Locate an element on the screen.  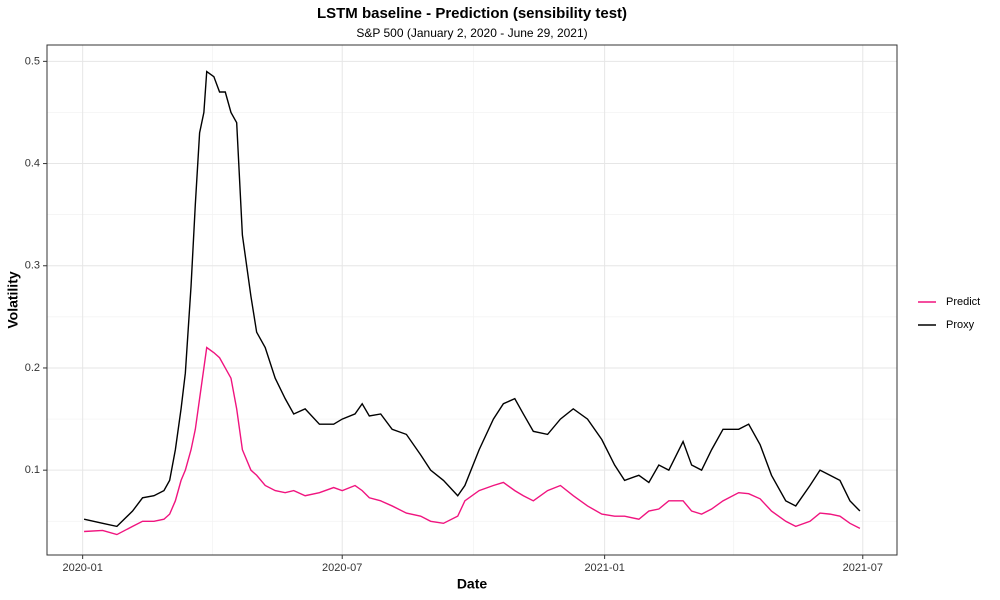
y-tick-label: 0.1 is located at coordinates (32, 470).